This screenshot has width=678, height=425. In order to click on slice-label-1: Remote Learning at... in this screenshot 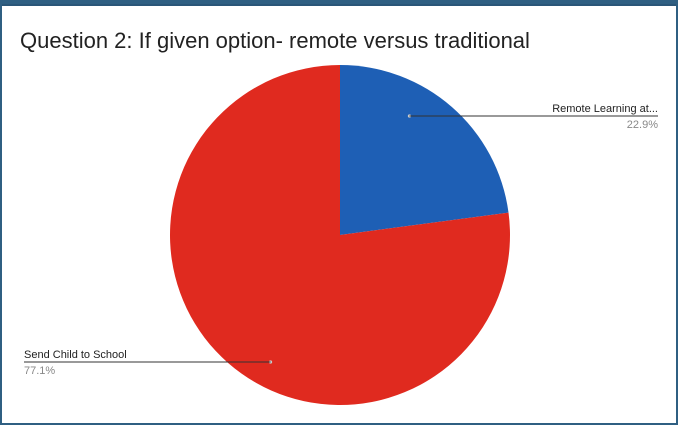, I will do `click(605, 109)`.